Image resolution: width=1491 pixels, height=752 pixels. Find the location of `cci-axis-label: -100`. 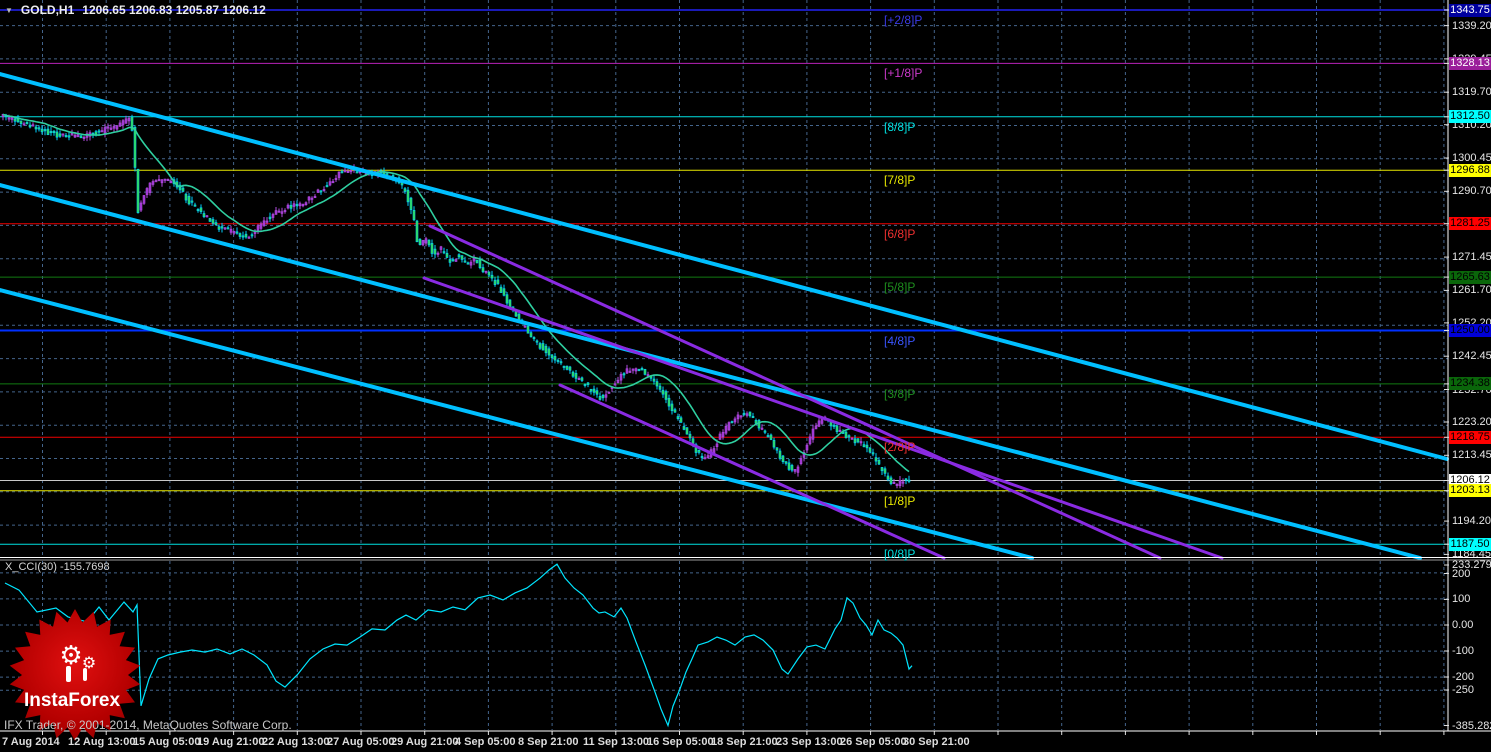

cci-axis-label: -100 is located at coordinates (1463, 651).